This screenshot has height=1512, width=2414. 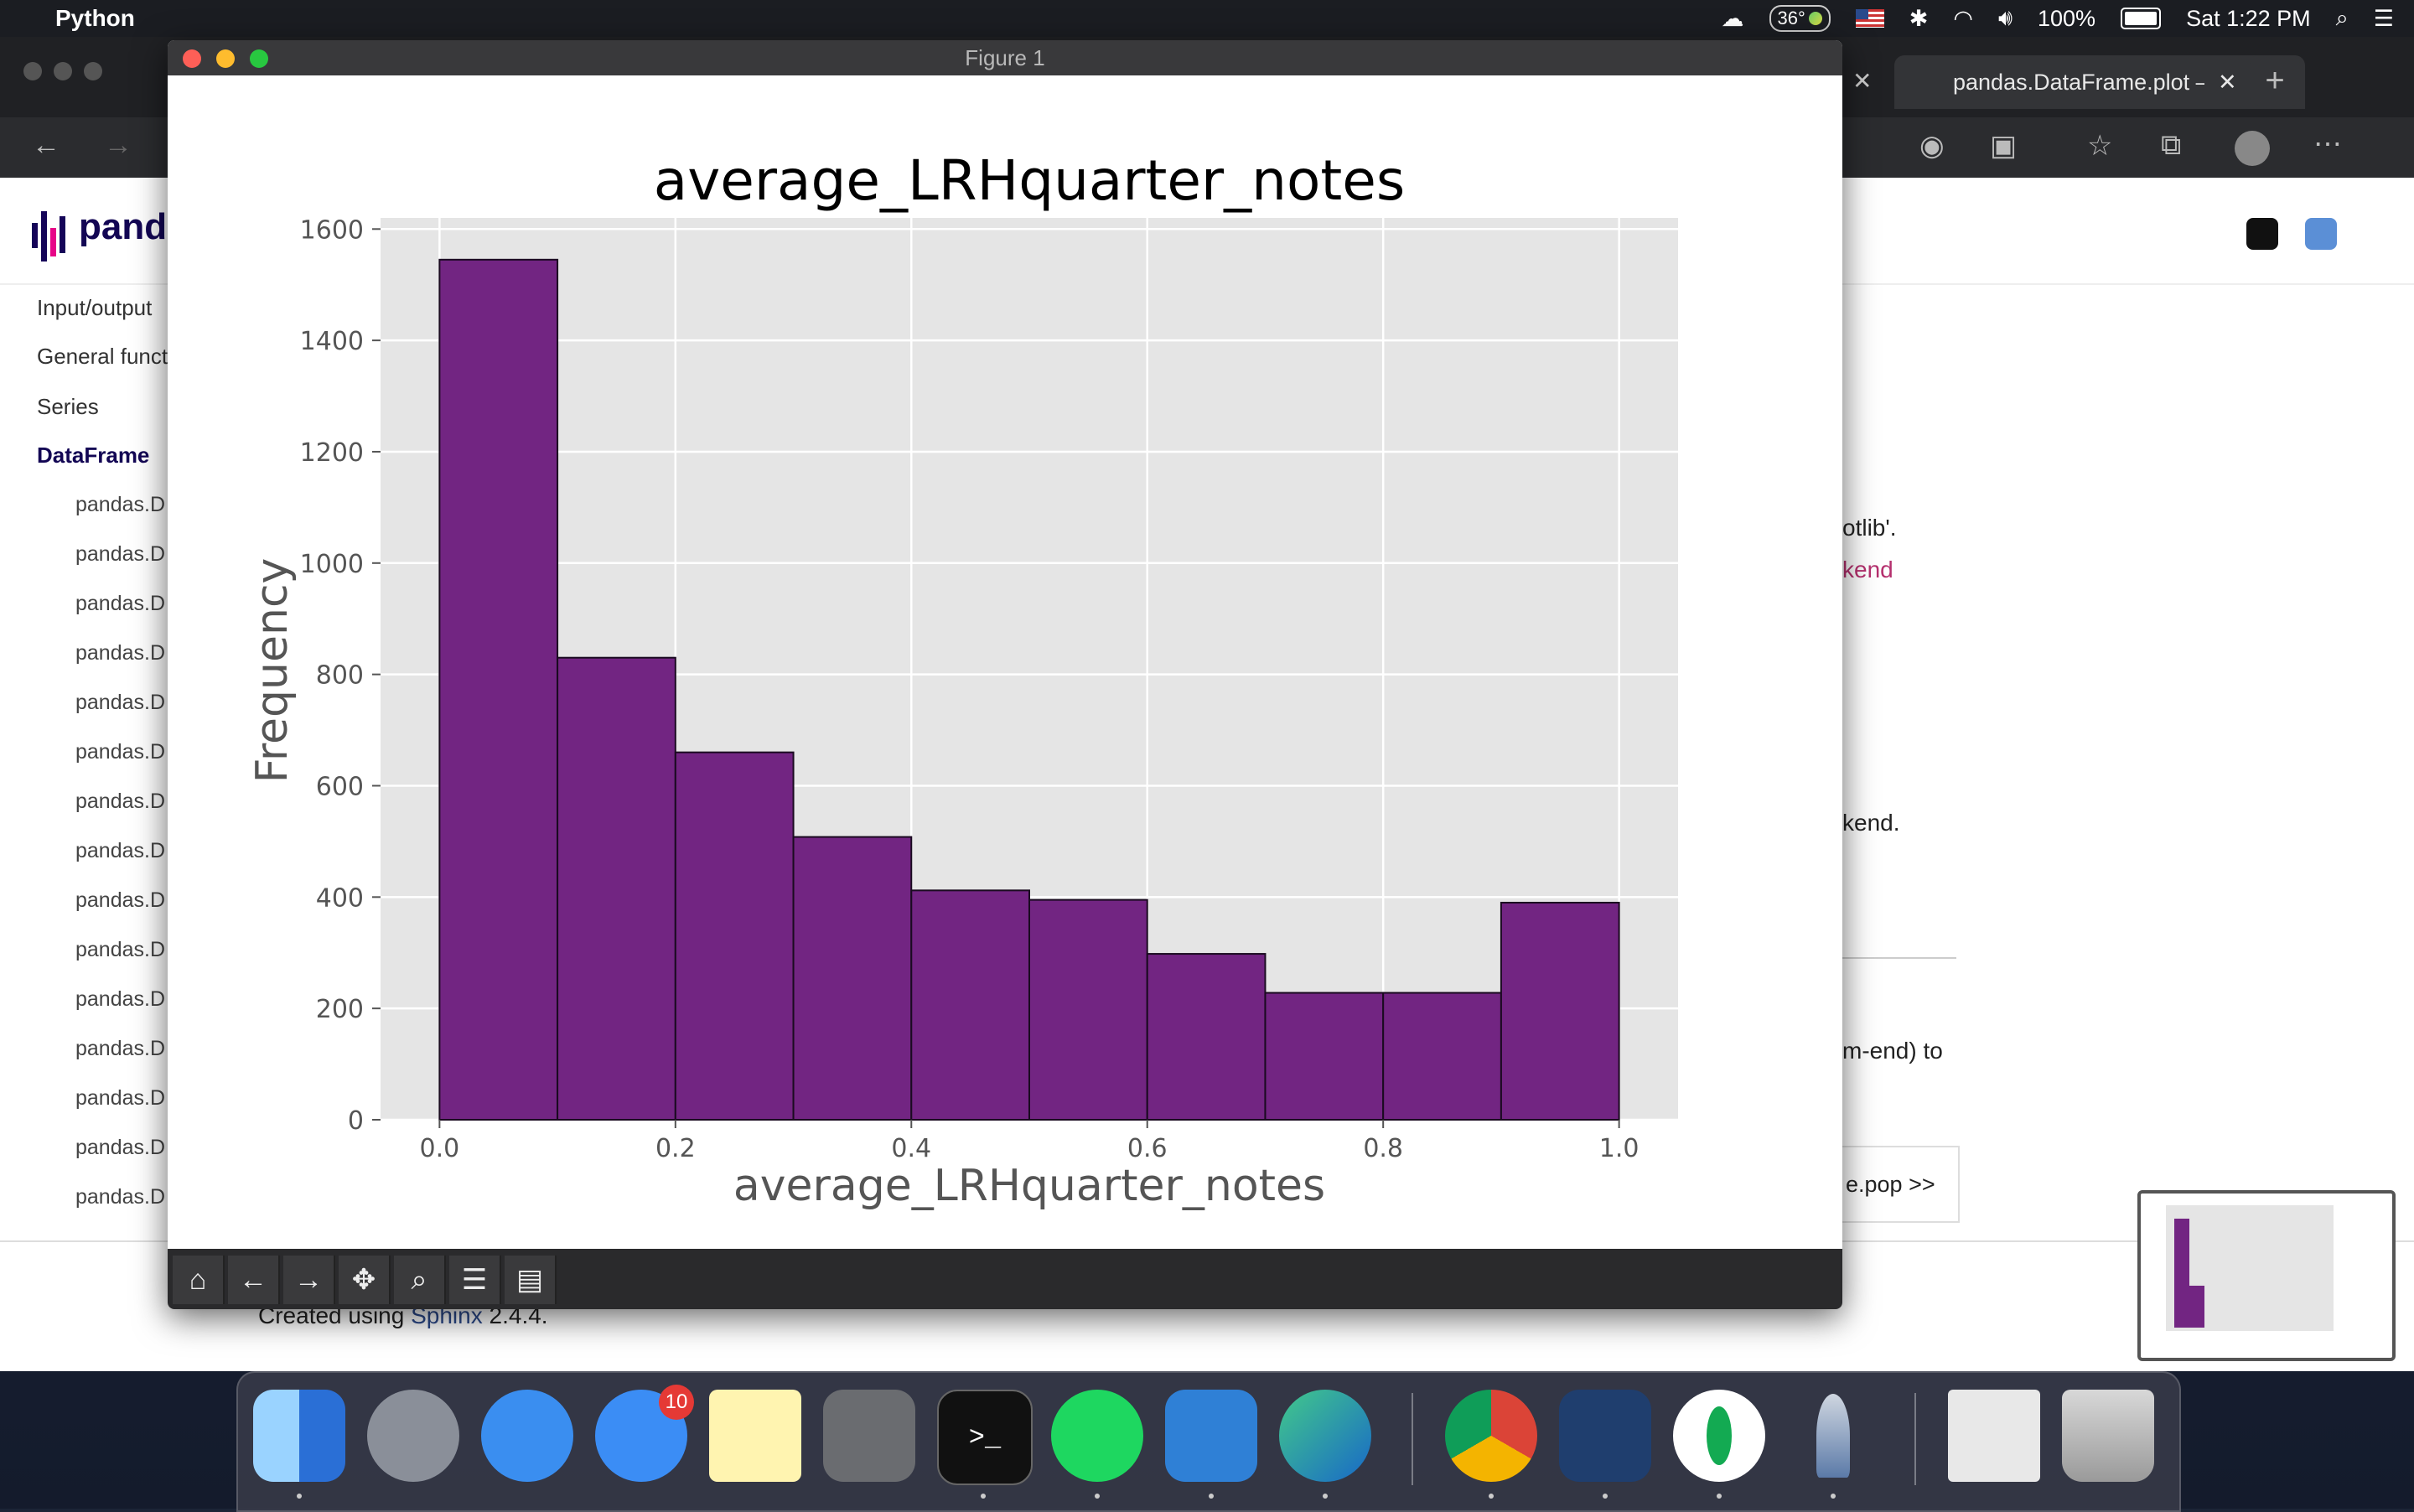 I want to click on terminal-icon: >_, so click(x=985, y=1437).